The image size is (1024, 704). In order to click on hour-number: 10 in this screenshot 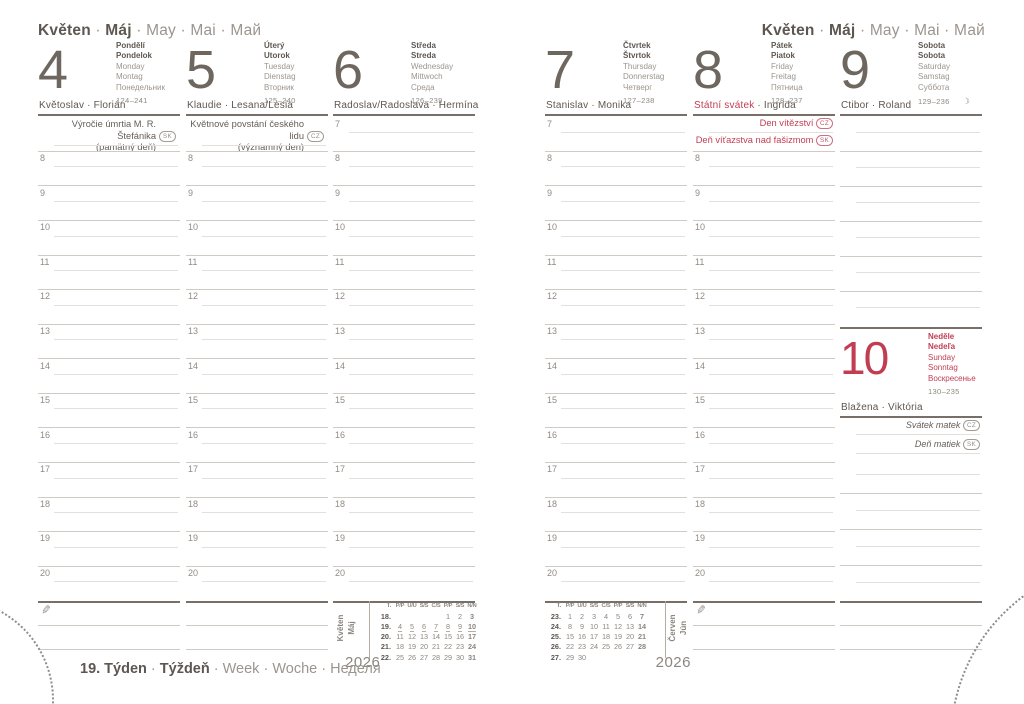, I will do `click(45, 227)`.